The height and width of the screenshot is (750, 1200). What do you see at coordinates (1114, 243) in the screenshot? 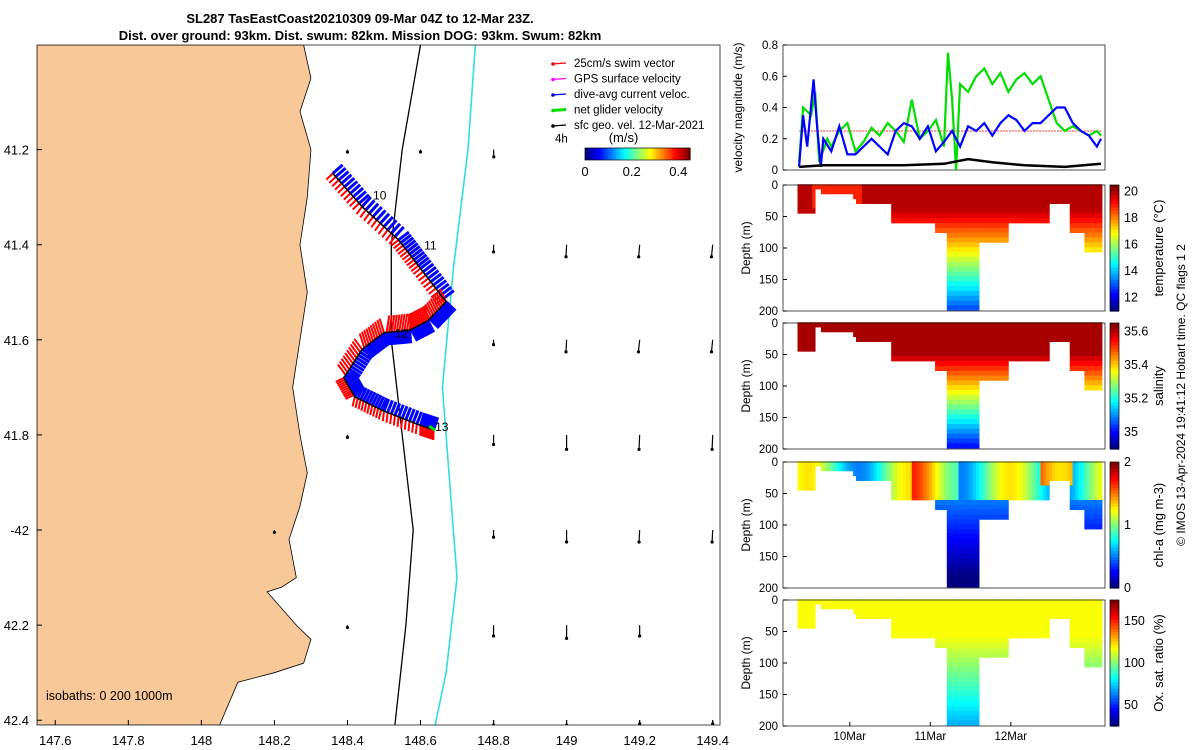
I see `temperature-colorbar-swatch` at bounding box center [1114, 243].